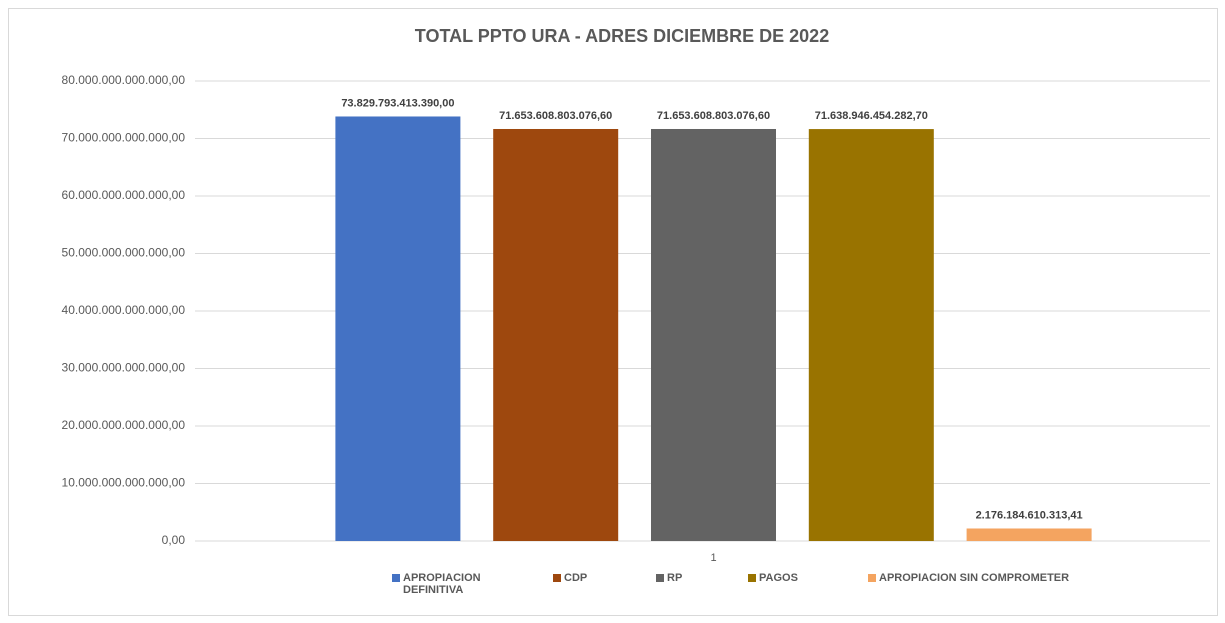 This screenshot has width=1225, height=623. Describe the element at coordinates (124, 138) in the screenshot. I see `y-tick-label: 70.000.000.000.000,00` at that location.